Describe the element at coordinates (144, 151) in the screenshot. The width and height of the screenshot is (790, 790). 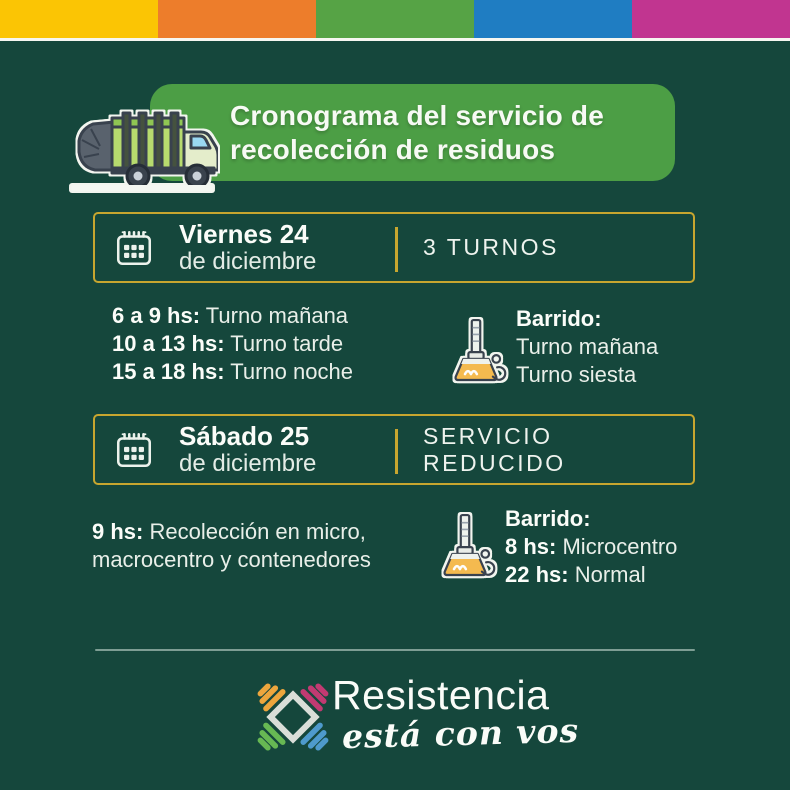
I see `garbage-truck-icon` at that location.